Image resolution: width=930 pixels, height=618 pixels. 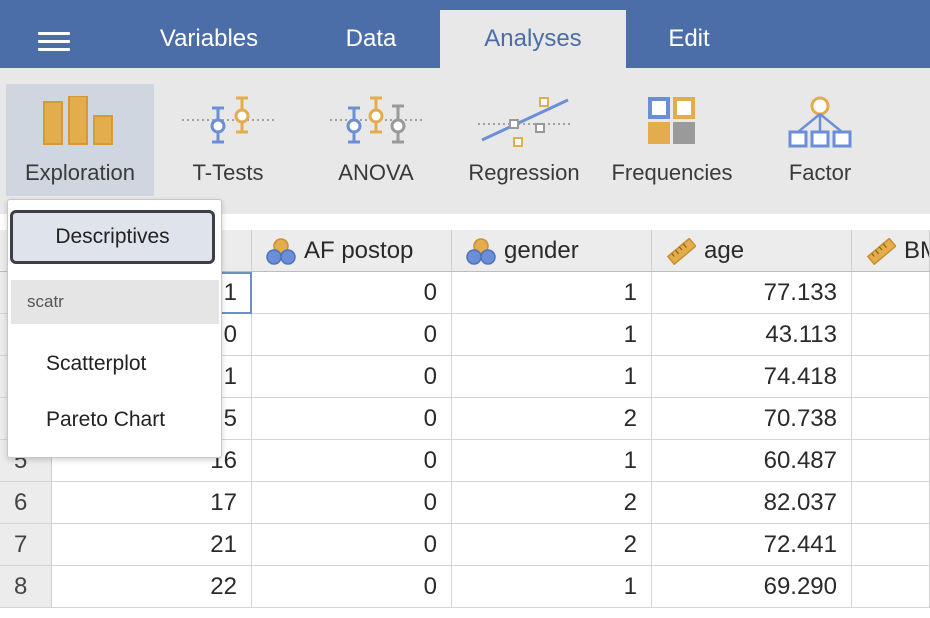 I want to click on table-cell: 17, so click(x=152, y=503).